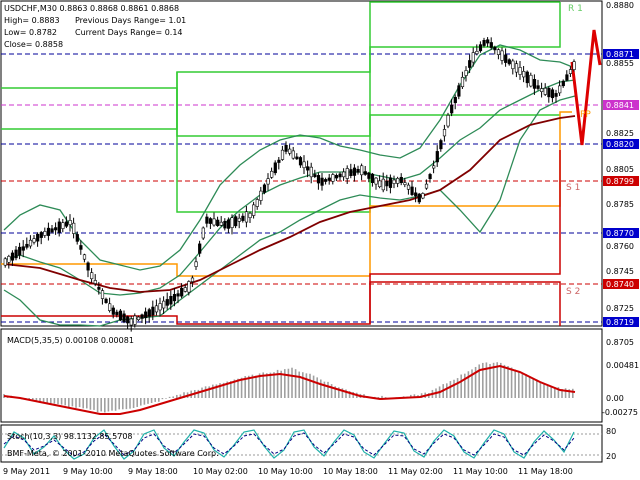 The width and height of the screenshot is (640, 480). I want to click on stoch-tick-20: 20, so click(611, 456).